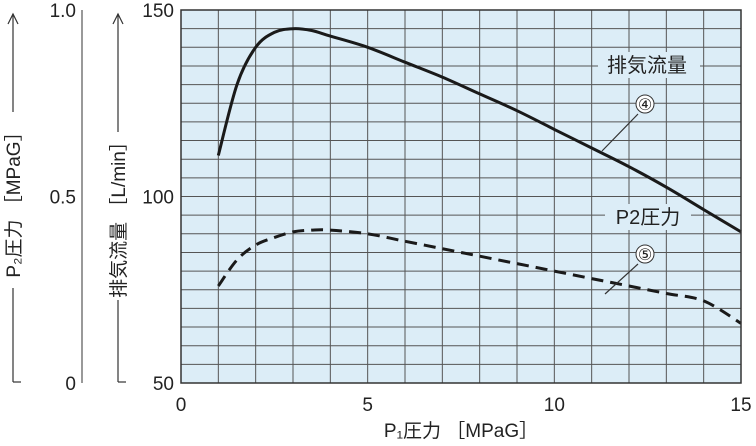 The width and height of the screenshot is (756, 446). I want to click on y2-tick-labels: 0 0.5 1.0, so click(63, 198).